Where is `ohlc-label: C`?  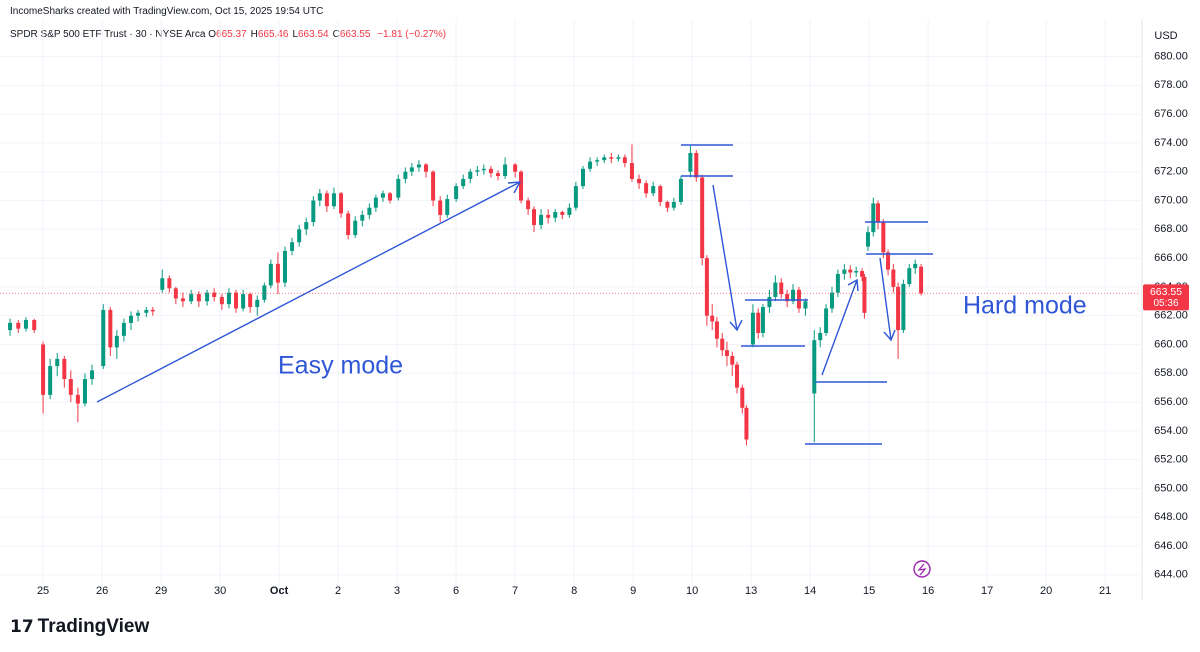
ohlc-label: C is located at coordinates (336, 34).